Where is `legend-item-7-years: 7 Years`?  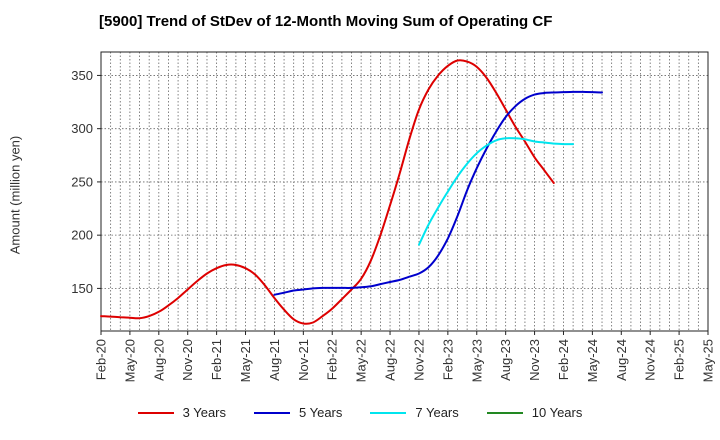
legend-item-7-years: 7 Years is located at coordinates (414, 412).